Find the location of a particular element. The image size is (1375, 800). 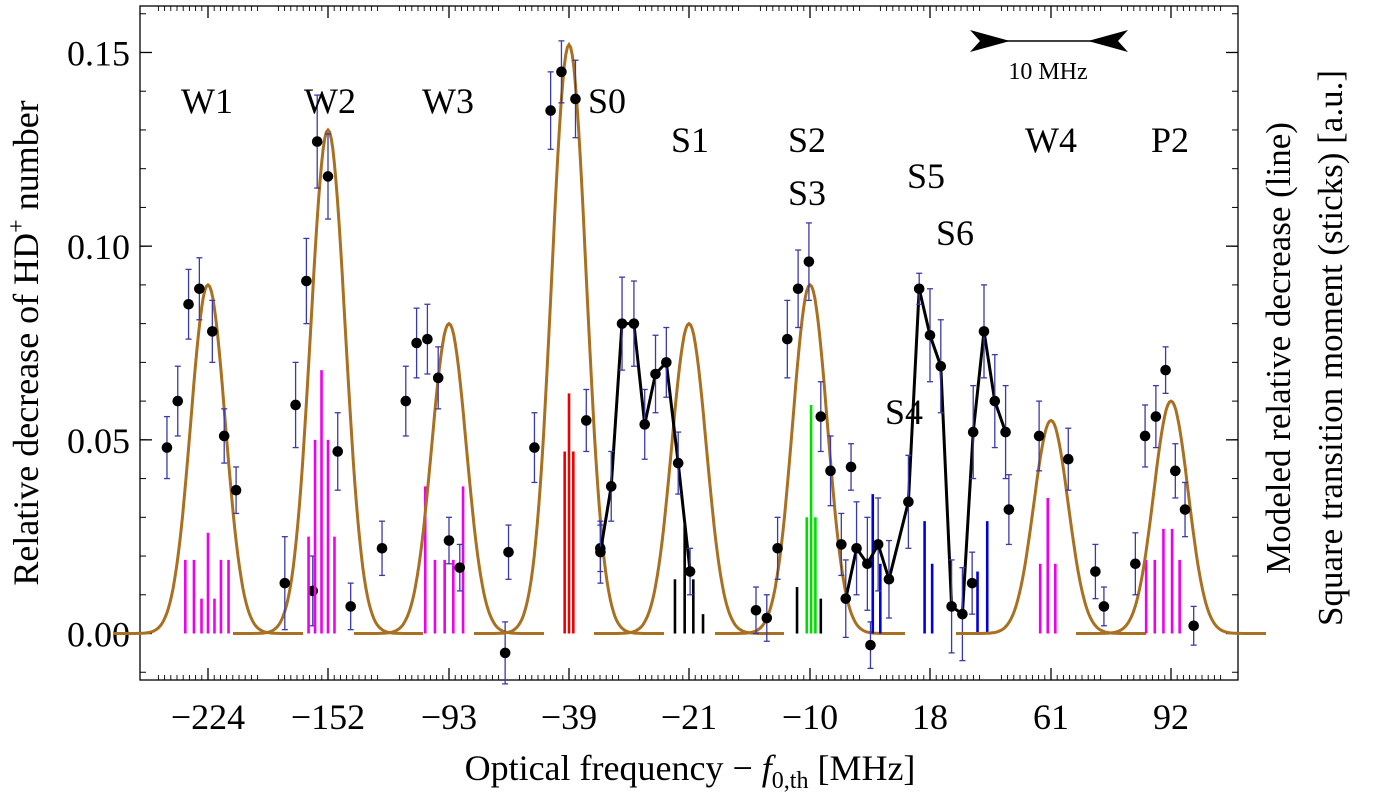

panel-3: −93 W3 is located at coordinates (449, 371).